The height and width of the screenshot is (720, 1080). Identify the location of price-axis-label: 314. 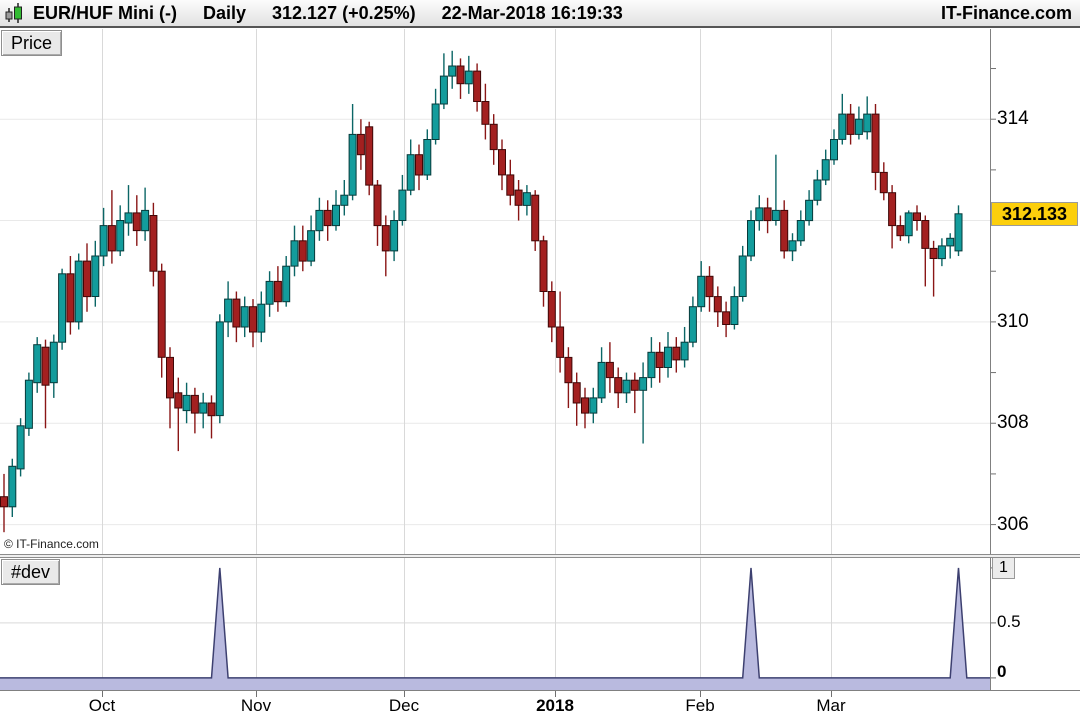
(1013, 119).